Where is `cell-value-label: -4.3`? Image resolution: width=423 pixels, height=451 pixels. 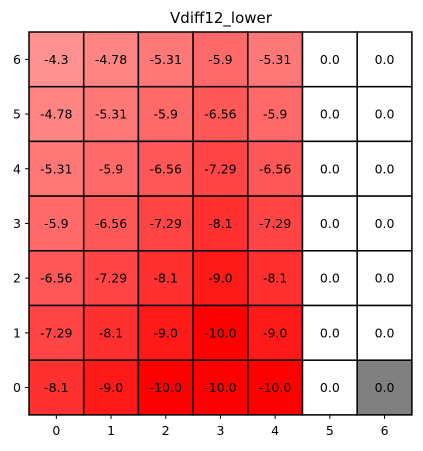 cell-value-label: -4.3 is located at coordinates (56, 59).